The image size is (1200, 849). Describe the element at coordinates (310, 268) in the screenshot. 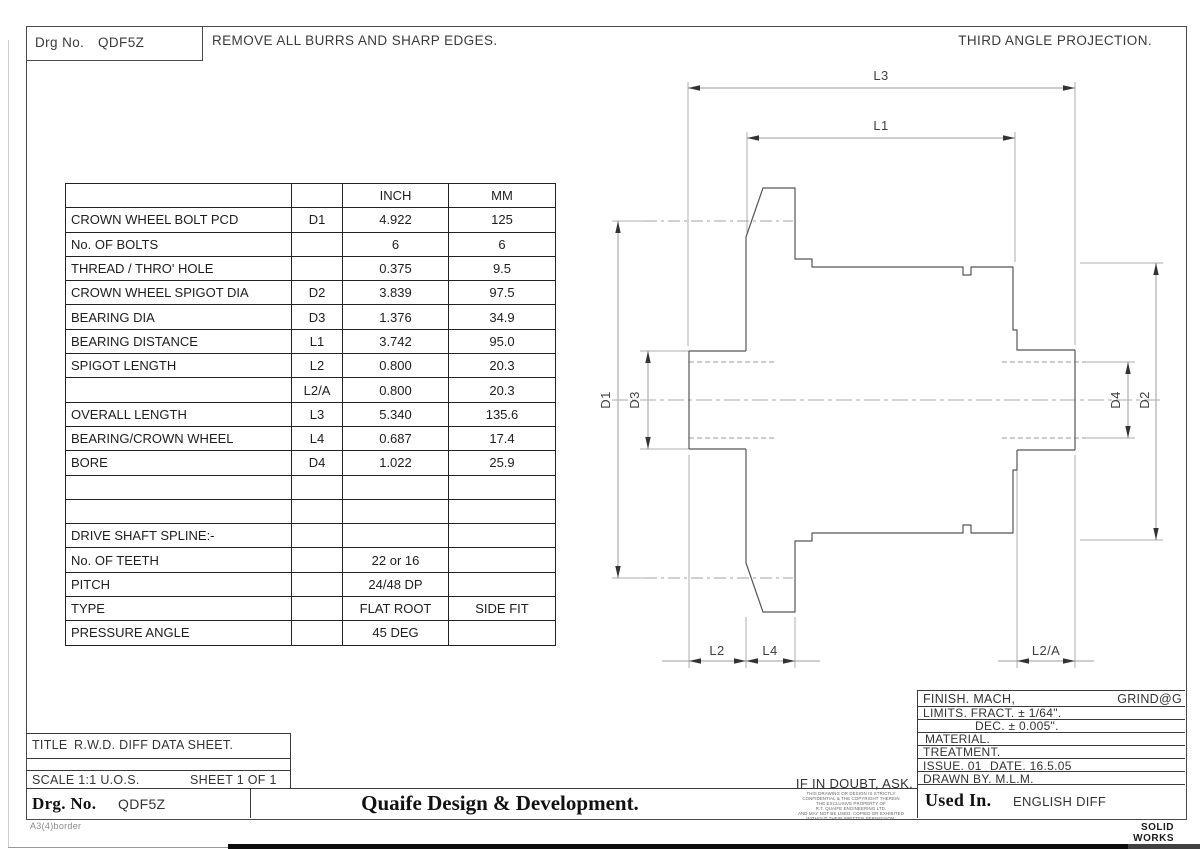

I see `table-row: THREAD / THRO' HOLE 0.375 9.5` at that location.